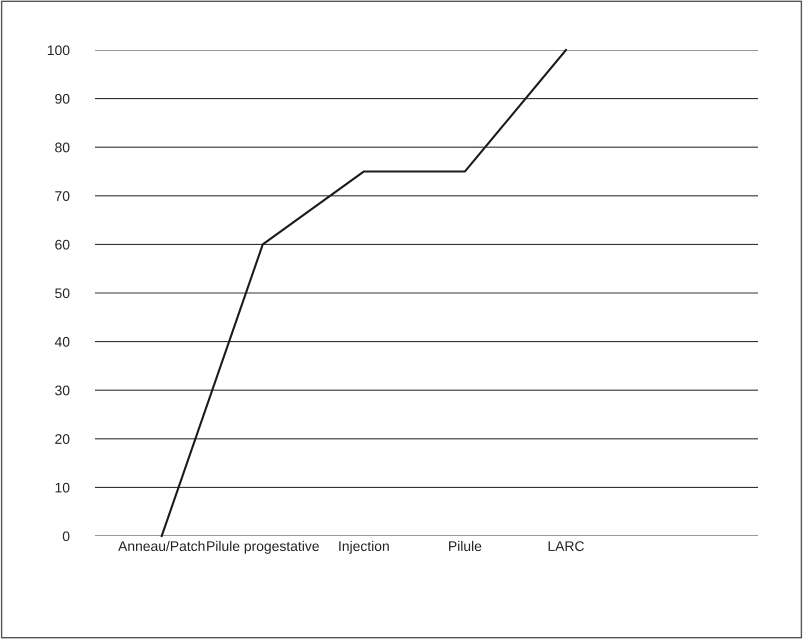 The image size is (803, 639). Describe the element at coordinates (63, 487) in the screenshot. I see `y-tick-label: 10` at that location.